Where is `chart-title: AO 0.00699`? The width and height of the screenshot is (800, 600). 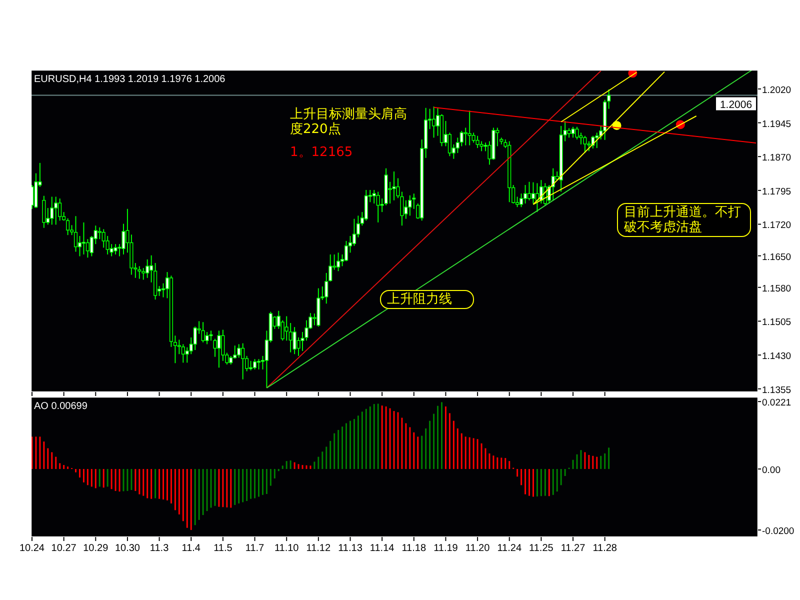
chart-title: AO 0.00699 is located at coordinates (61, 406).